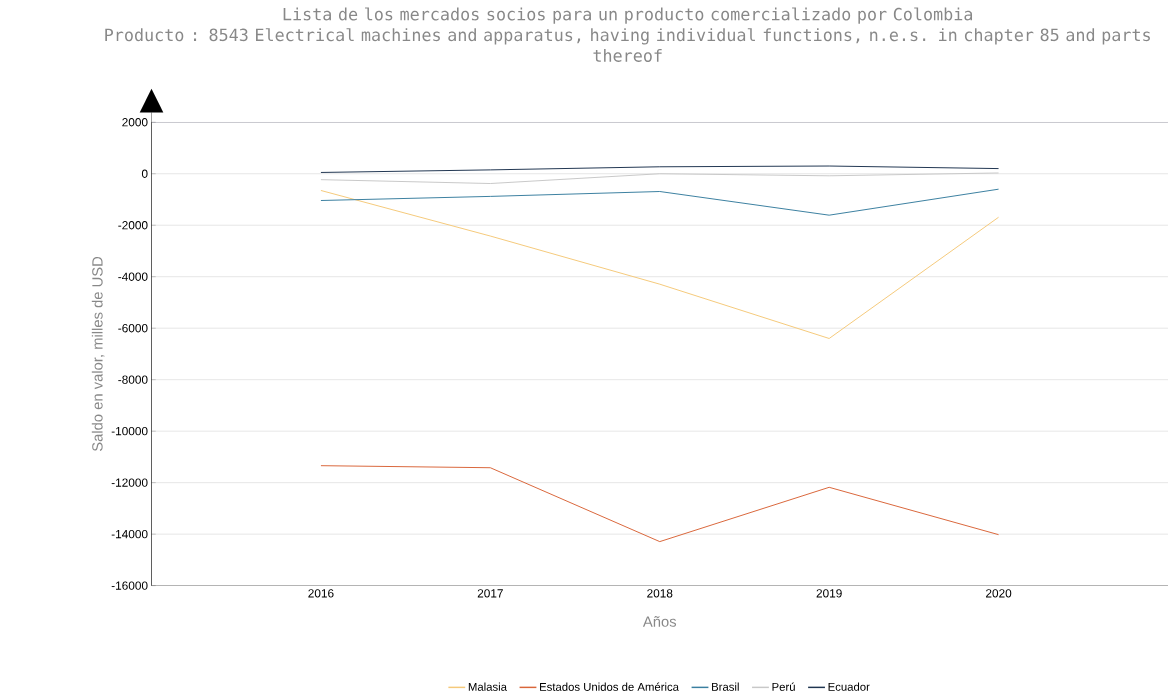  Describe the element at coordinates (609, 686) in the screenshot. I see `legend-label: Estados Unidos de América` at that location.